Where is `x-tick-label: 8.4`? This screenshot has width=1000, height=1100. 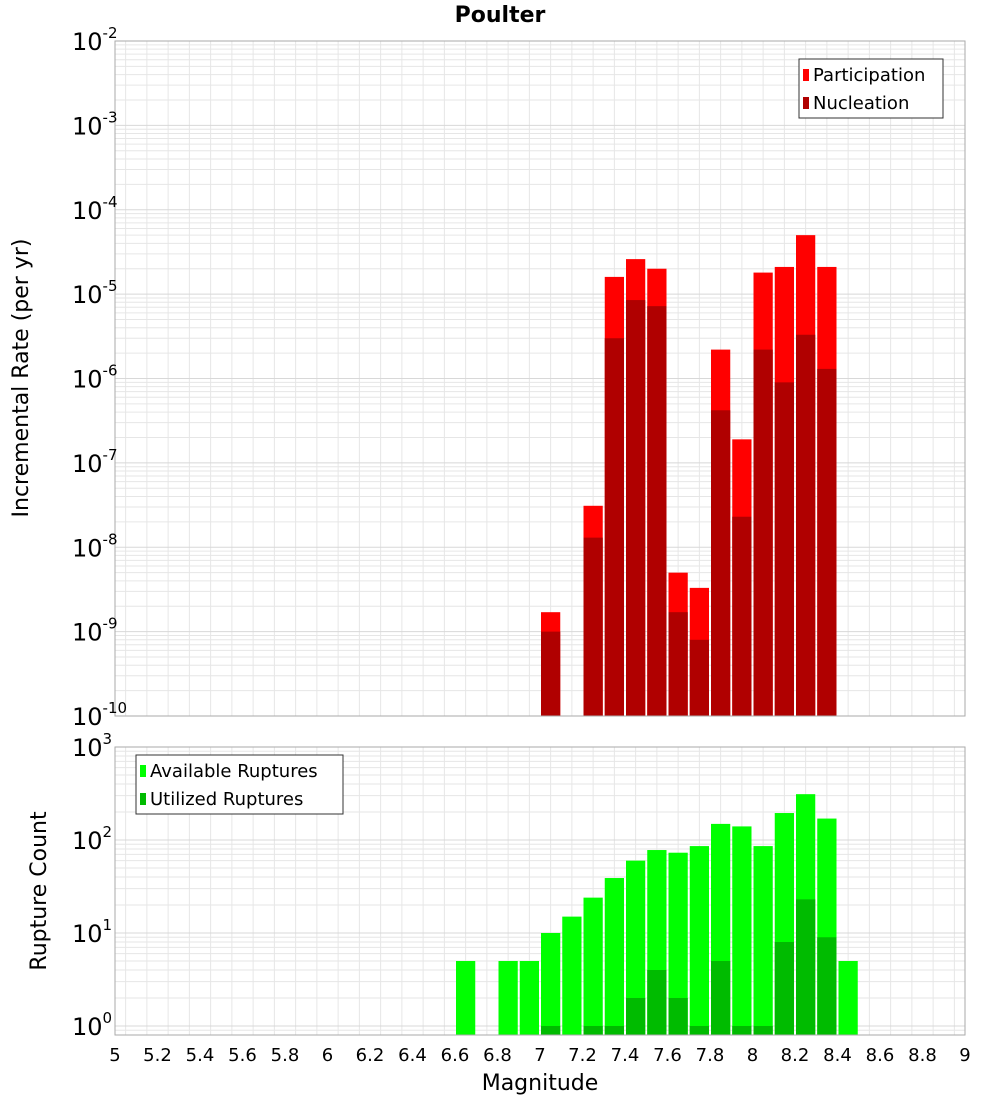
x-tick-label: 8.4 is located at coordinates (837, 1055).